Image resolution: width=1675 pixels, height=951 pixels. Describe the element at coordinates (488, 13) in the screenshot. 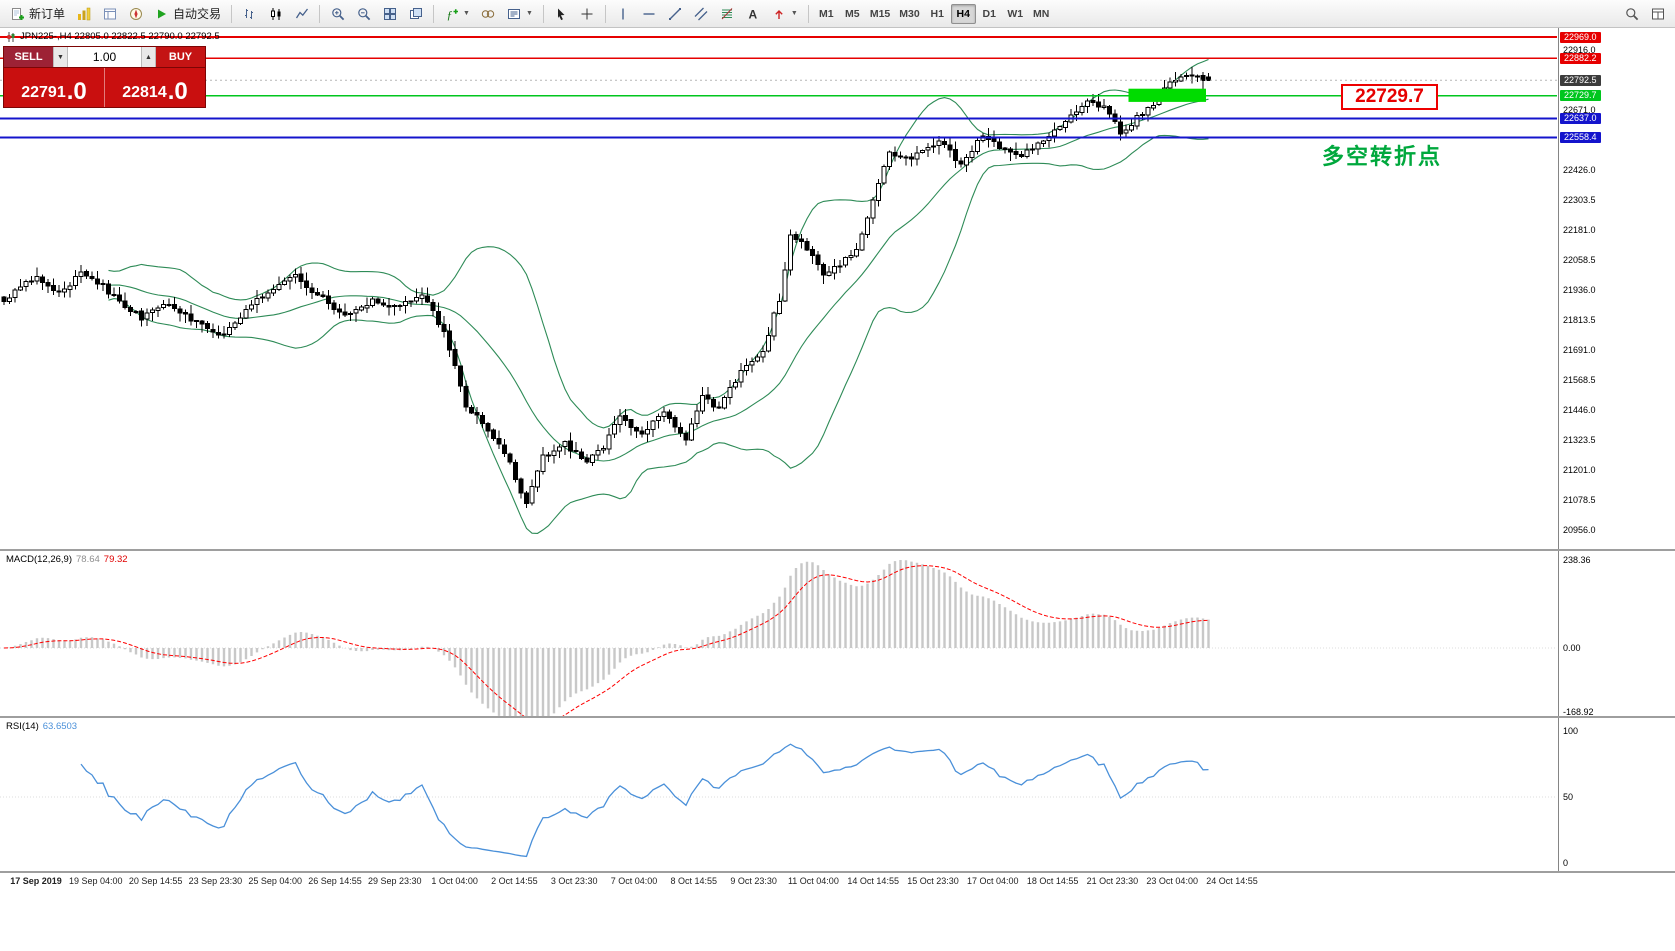

I see `cycles-button` at that location.